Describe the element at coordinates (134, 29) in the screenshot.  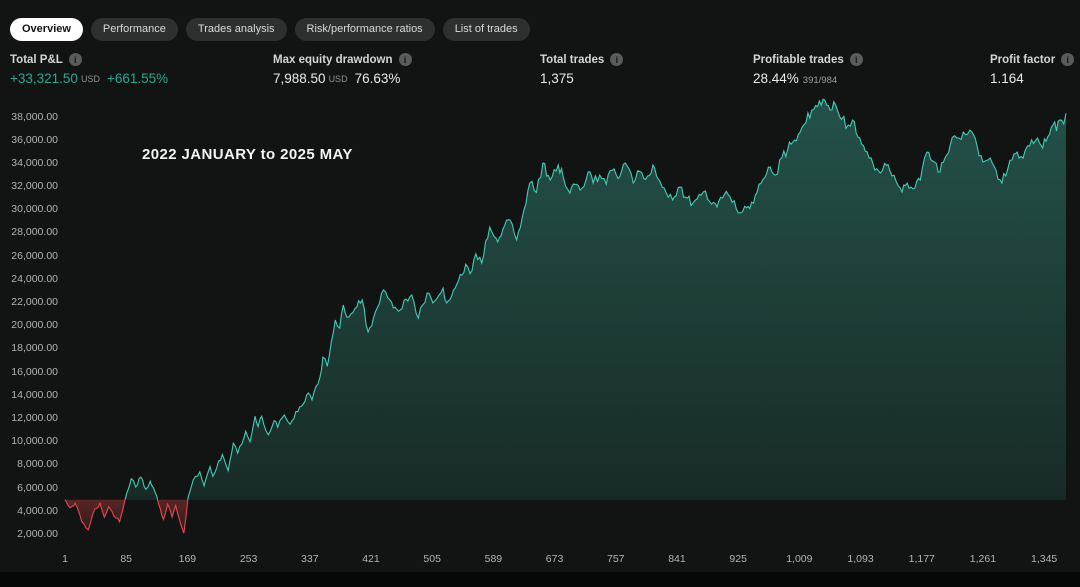
I see `tab-performance: Performance` at that location.